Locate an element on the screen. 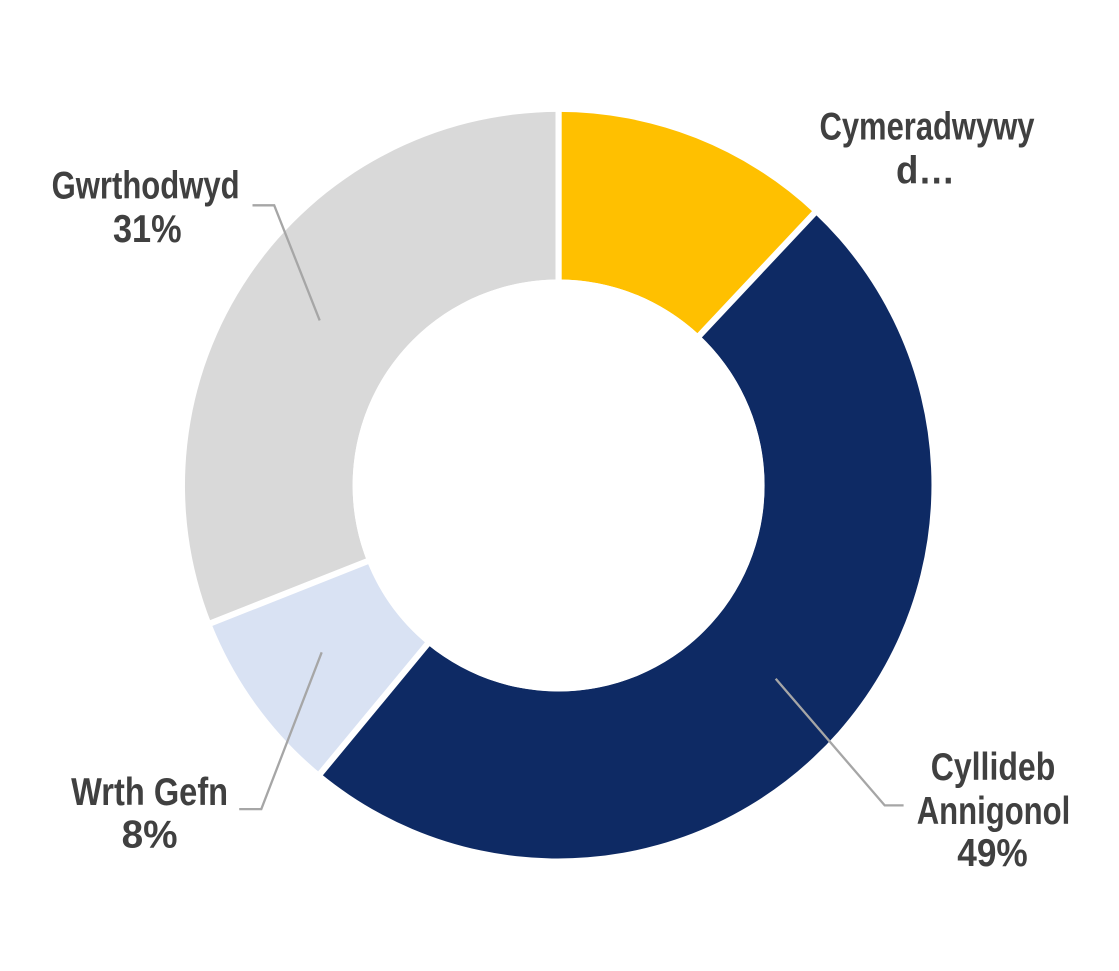 The width and height of the screenshot is (1119, 971). svg-text: Cymeradwywy is located at coordinates (927, 126).